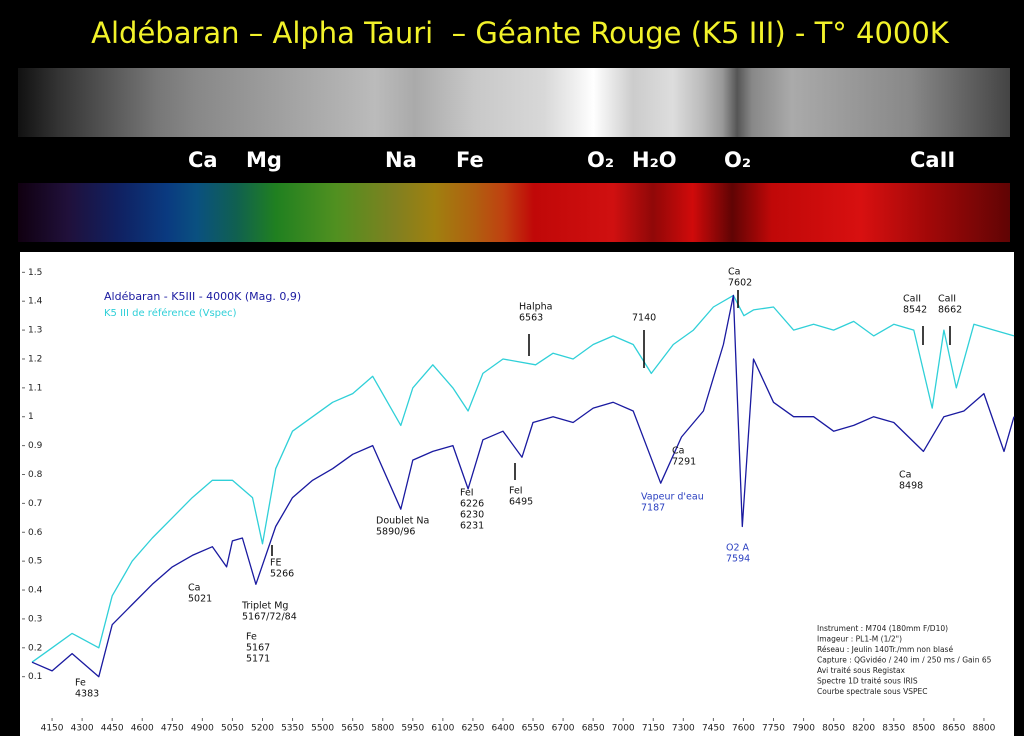 The image size is (1024, 736). I want to click on note: Instrument : M704 (180mm F/D10), so click(882, 628).